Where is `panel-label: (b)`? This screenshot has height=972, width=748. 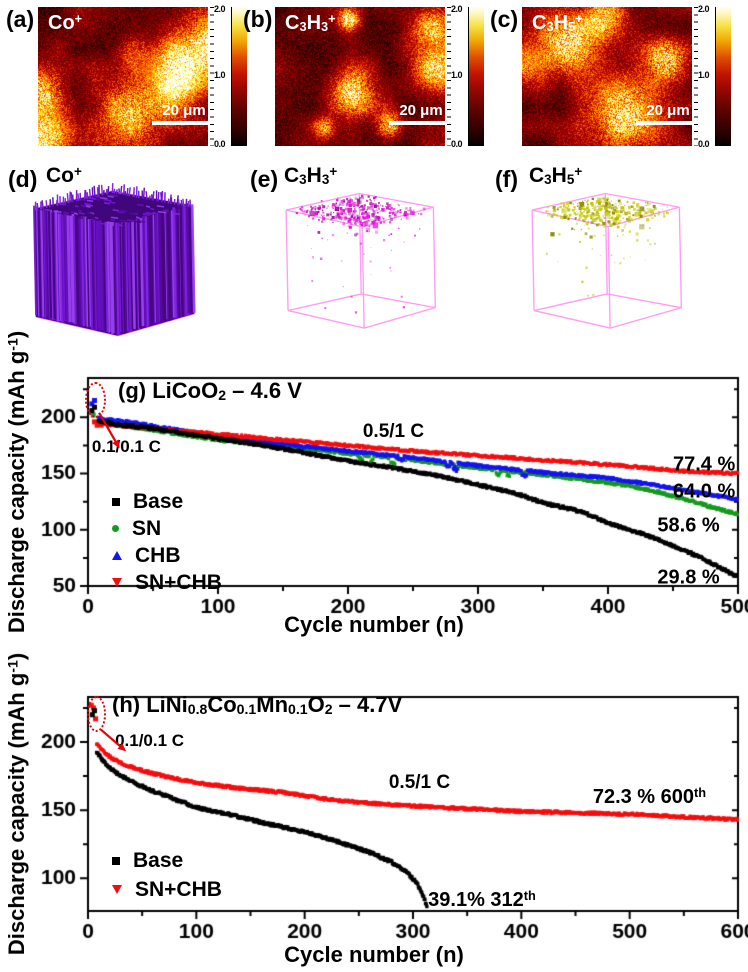
panel-label: (b) is located at coordinates (258, 19).